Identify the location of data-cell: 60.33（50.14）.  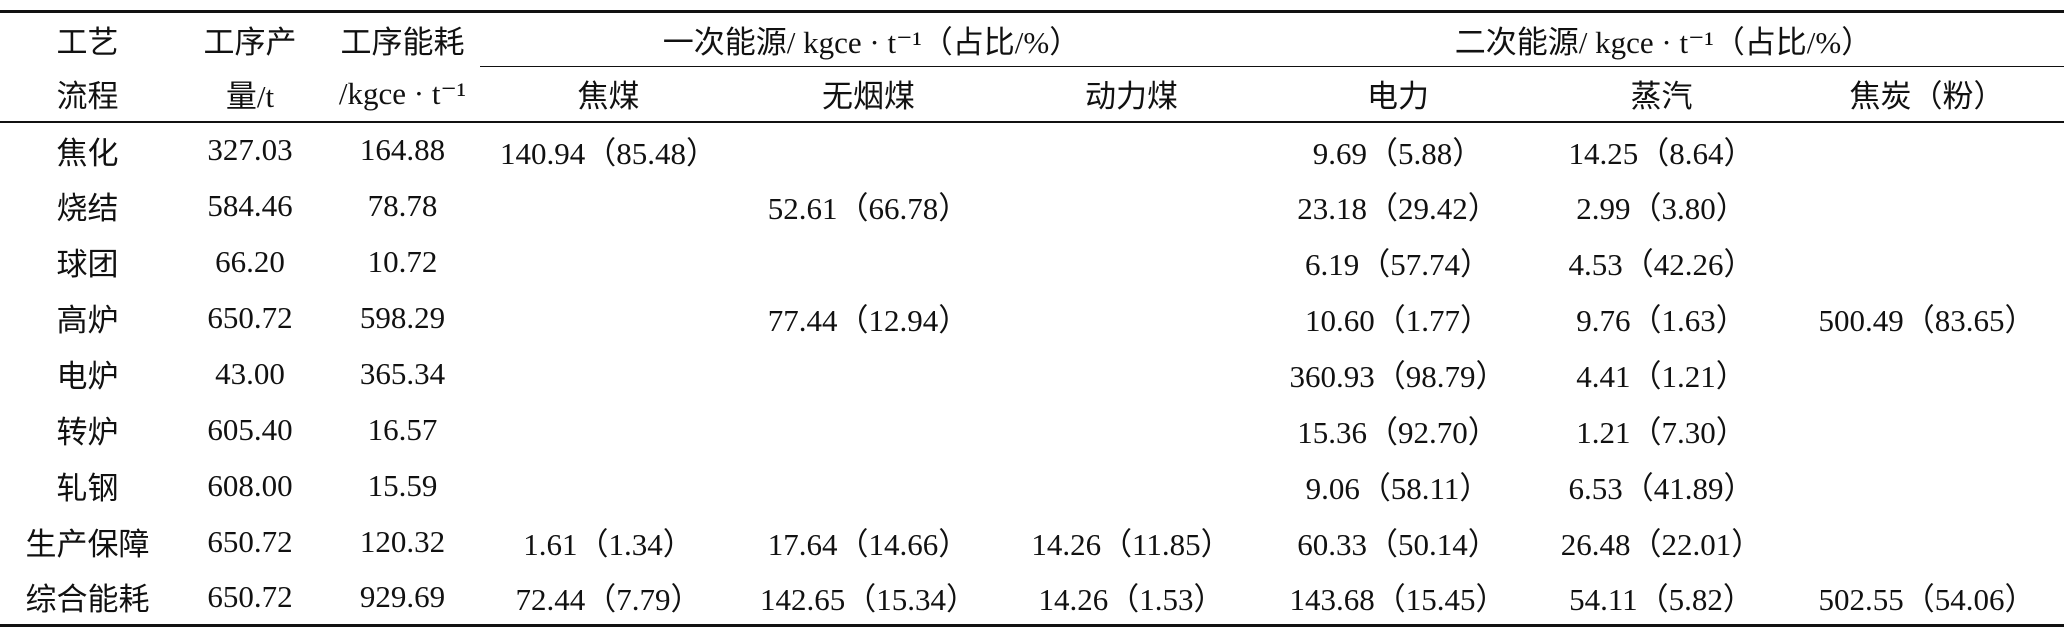
(1398, 544).